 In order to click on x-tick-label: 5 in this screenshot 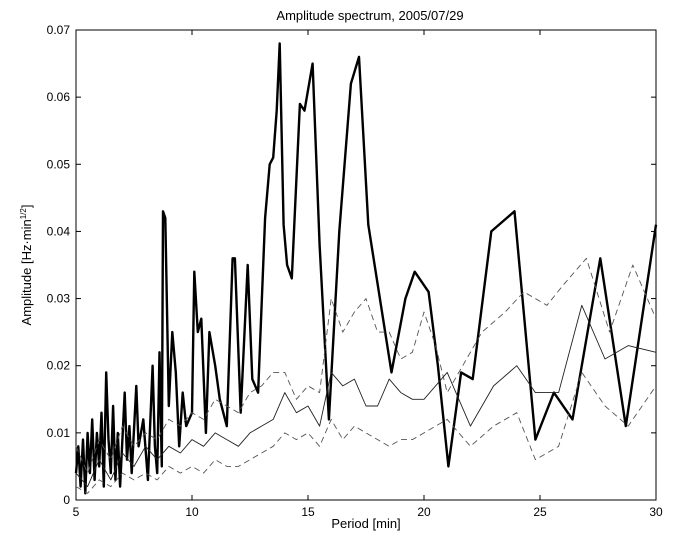, I will do `click(76, 512)`.